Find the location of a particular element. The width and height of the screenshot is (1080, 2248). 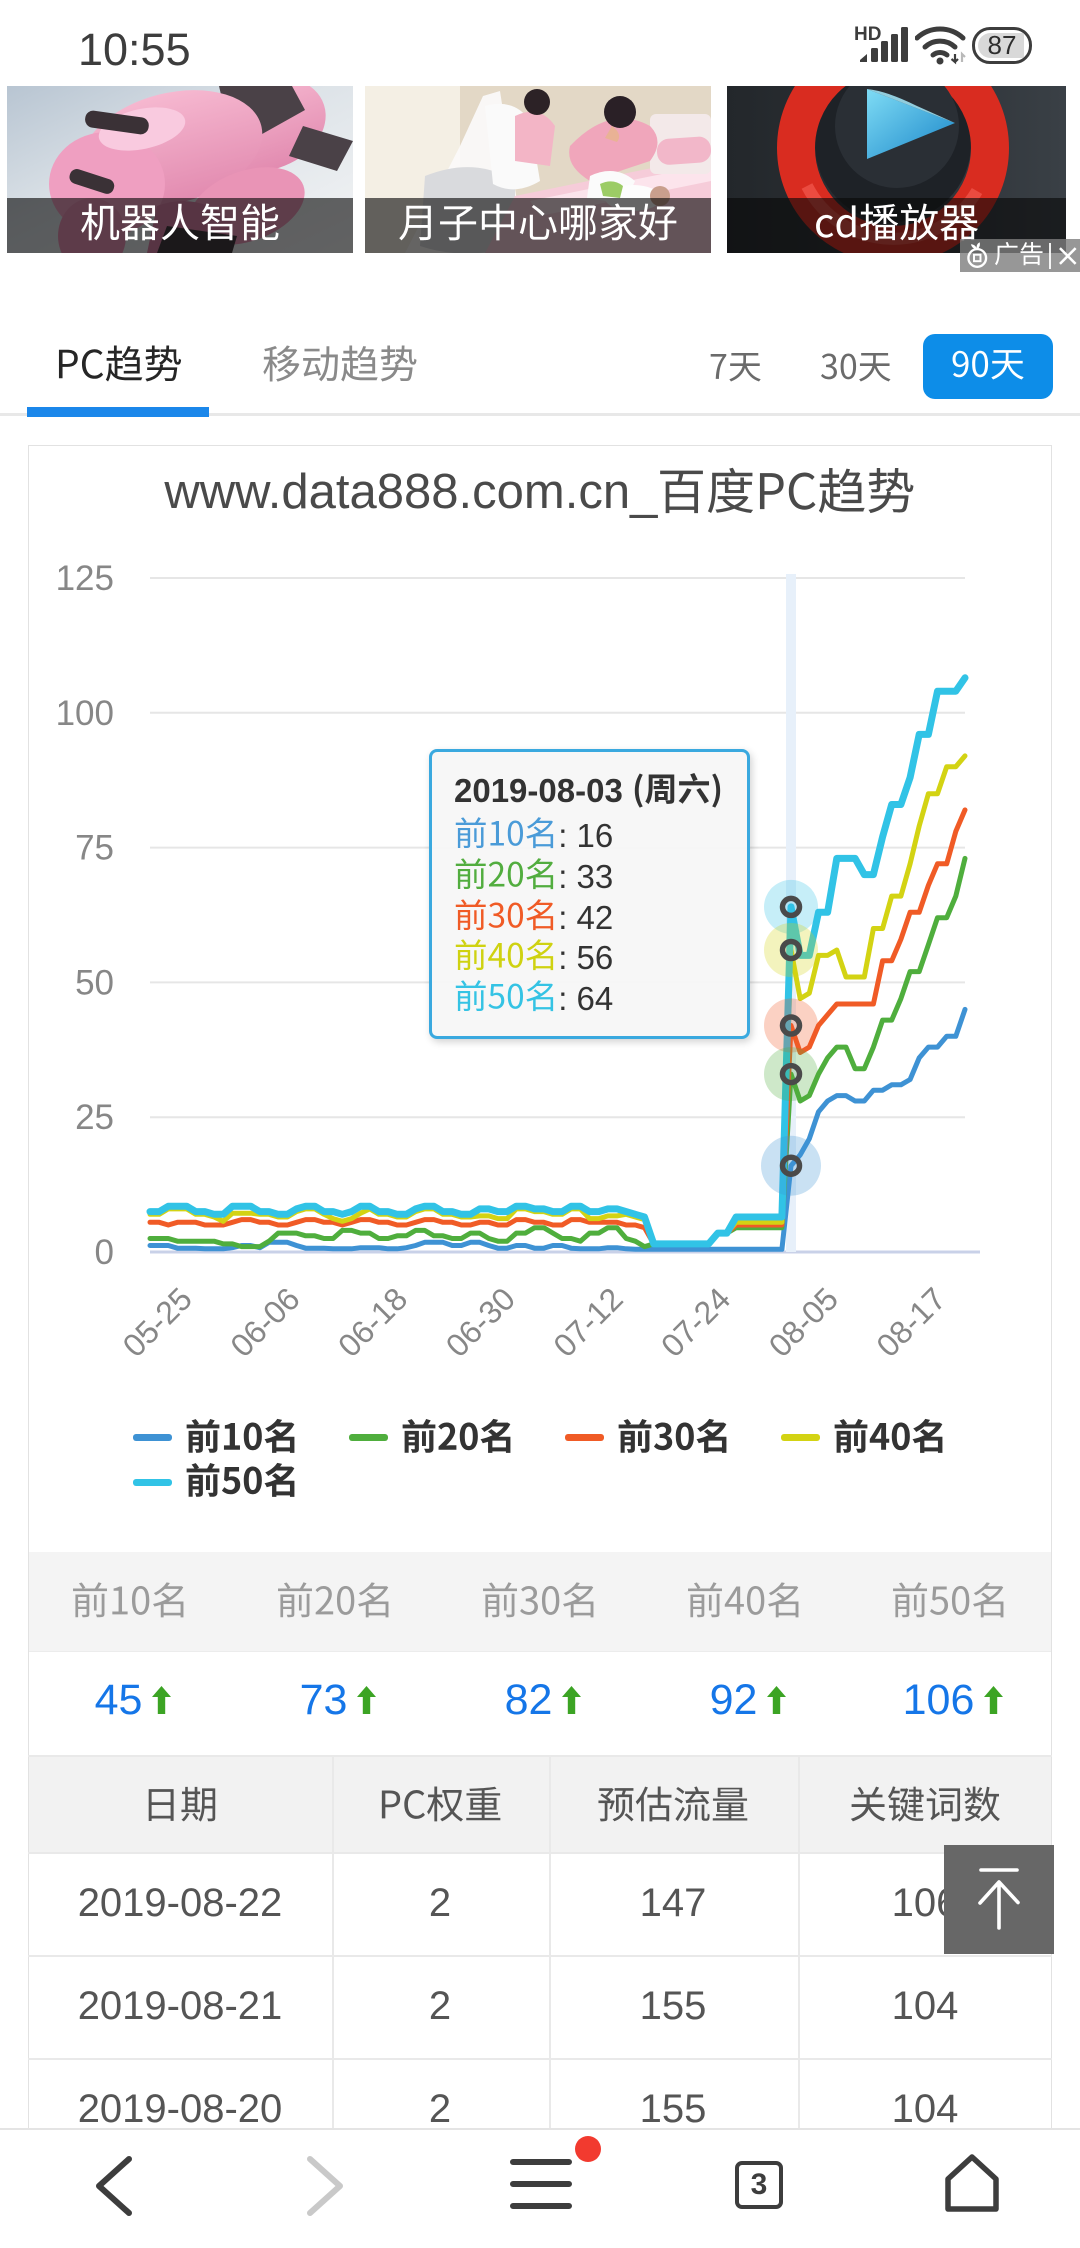

svg-text: 0 is located at coordinates (104, 1252).